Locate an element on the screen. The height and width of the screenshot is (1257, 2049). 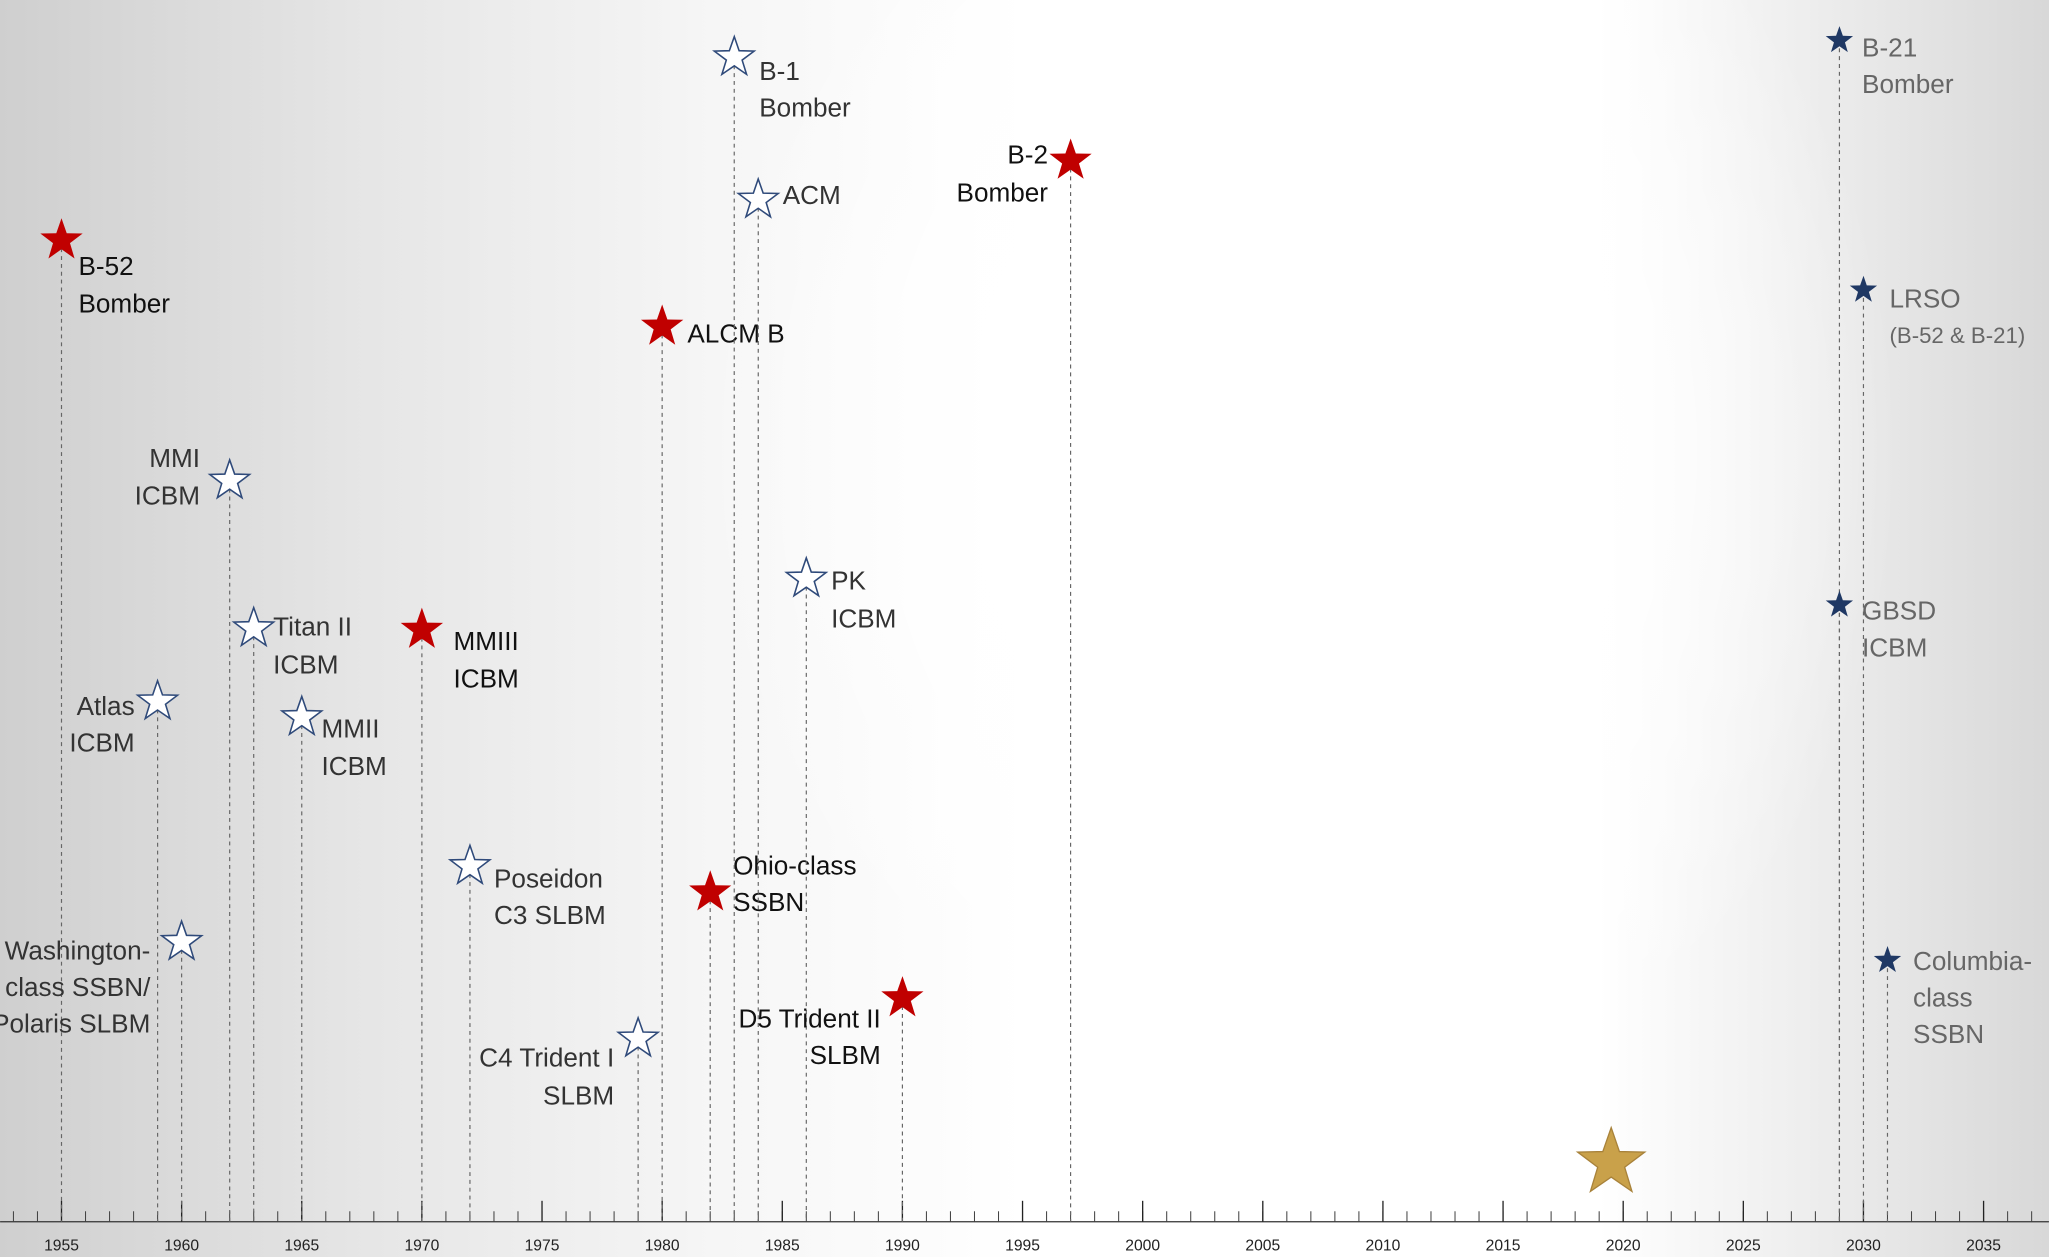
event-label: B-52 is located at coordinates (105, 266).